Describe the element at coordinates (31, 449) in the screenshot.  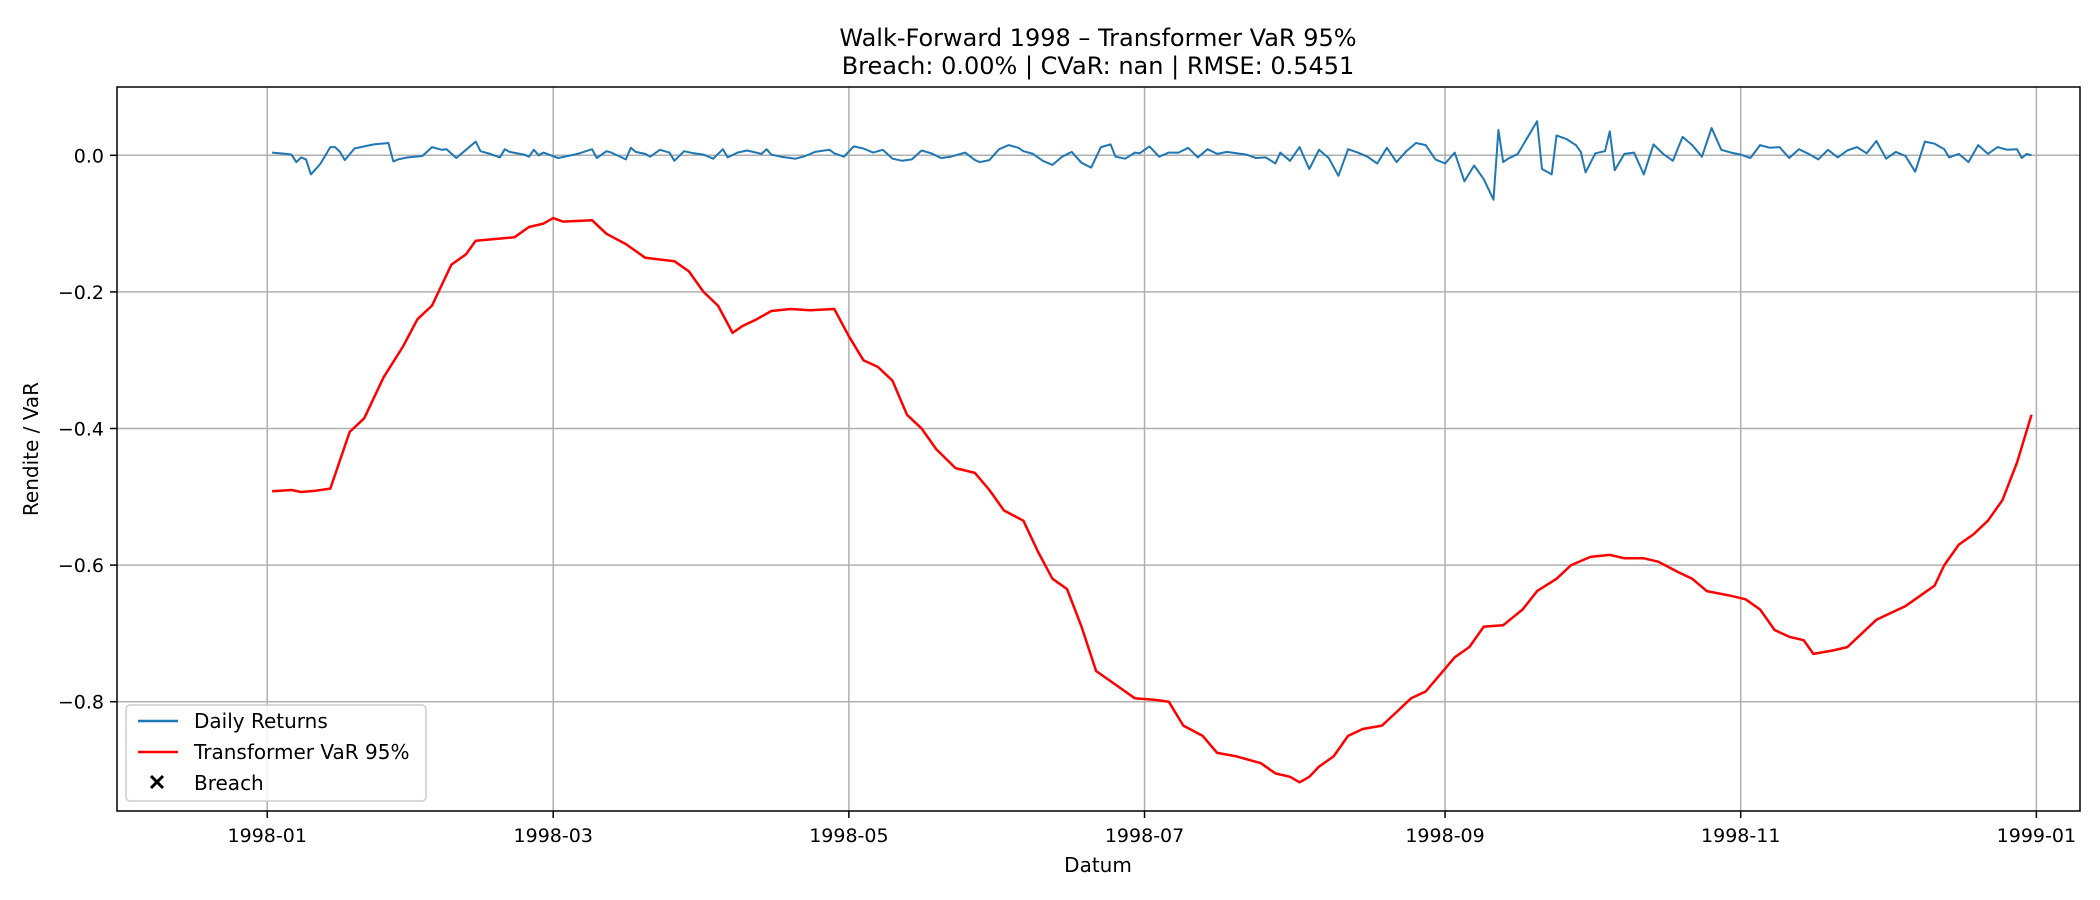
I see `y-axis-label: Rendite / VaR` at that location.